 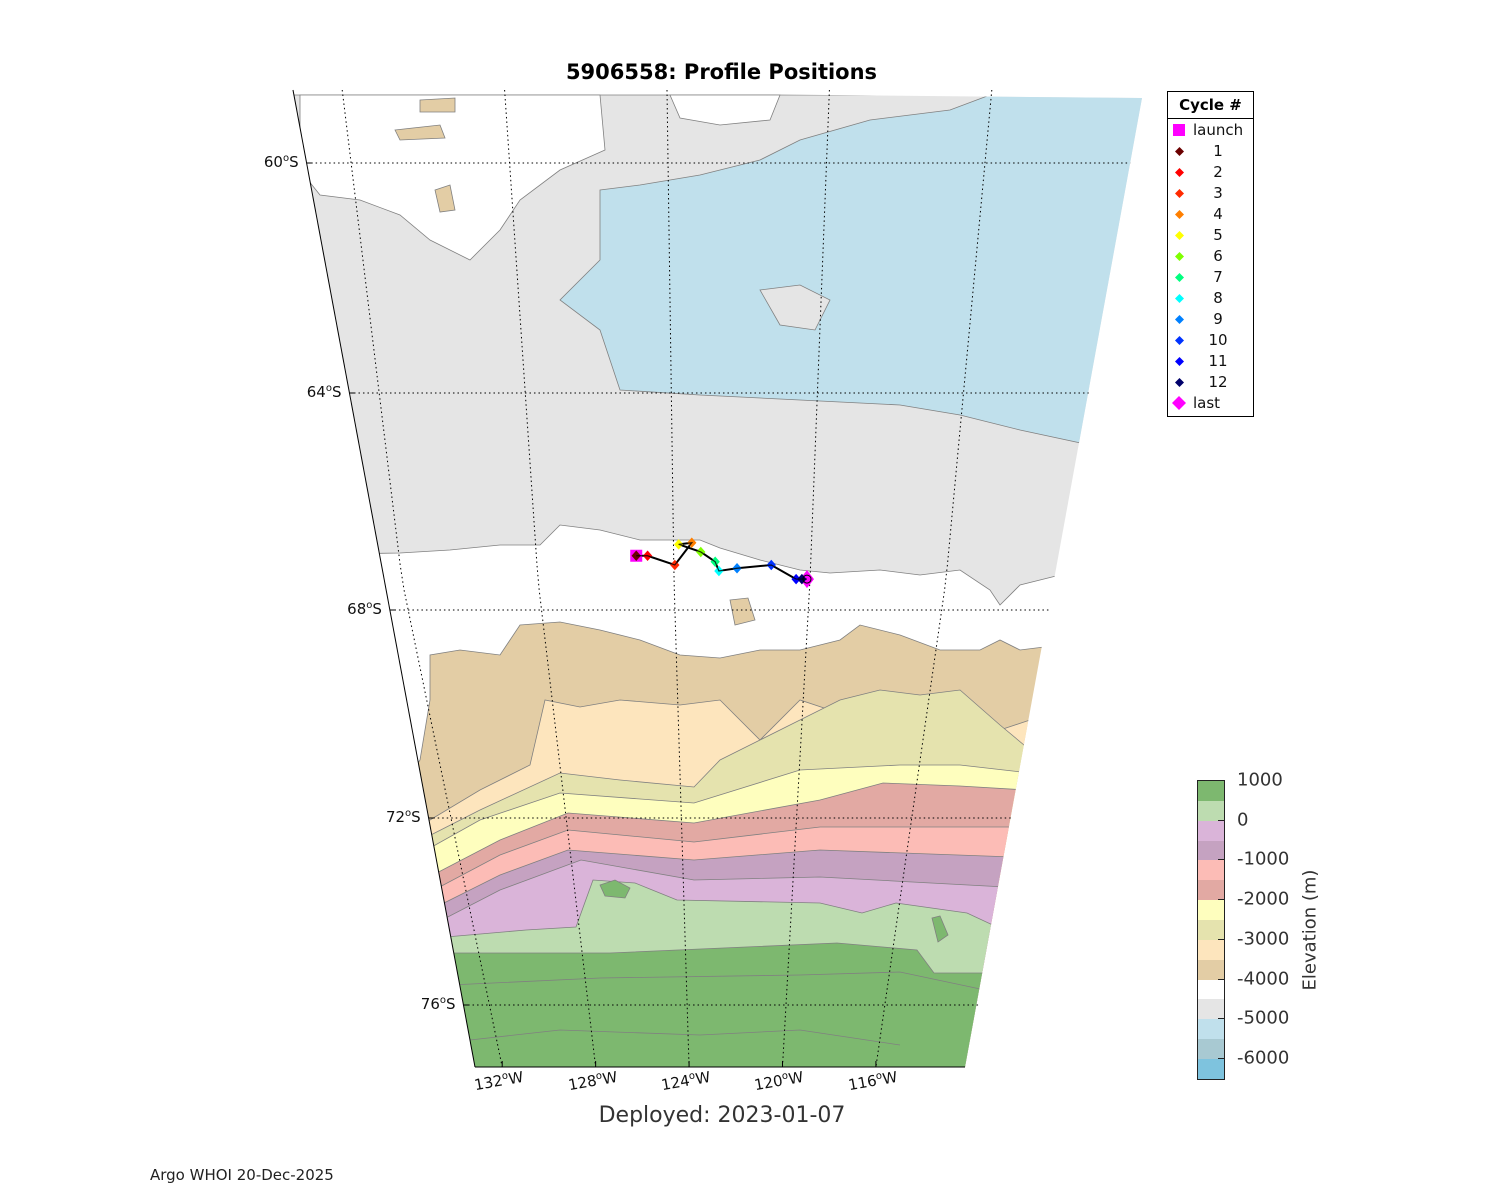 I want to click on legend-item-launch: launch, so click(x=1210, y=130).